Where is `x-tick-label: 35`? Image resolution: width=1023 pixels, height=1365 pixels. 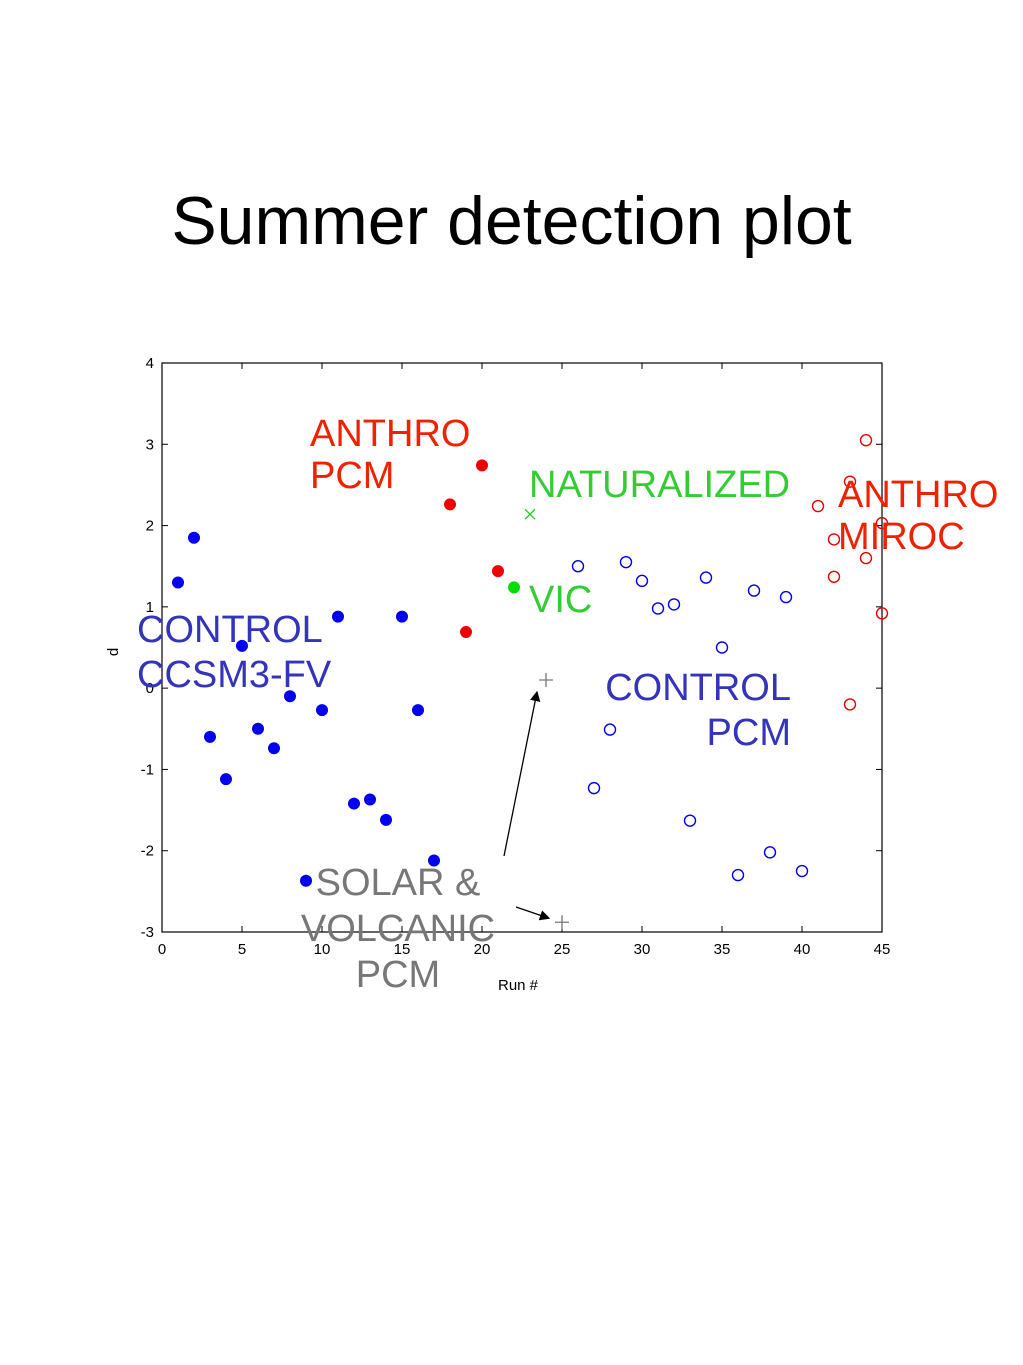 x-tick-label: 35 is located at coordinates (722, 949).